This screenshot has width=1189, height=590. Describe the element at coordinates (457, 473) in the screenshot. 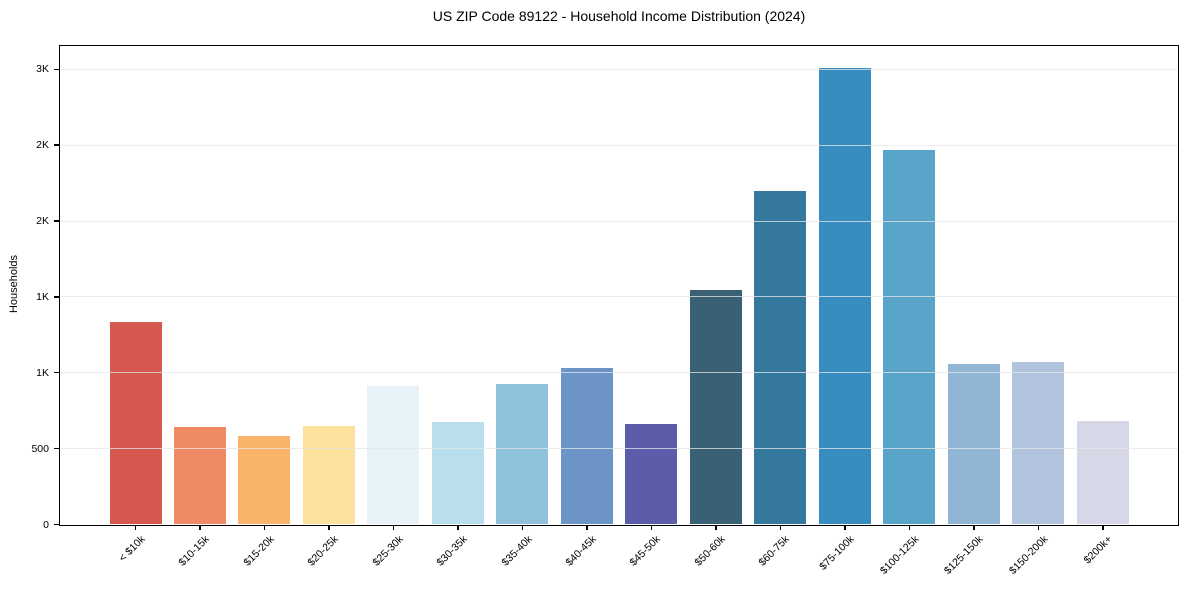

I see `bar-$30-35k` at that location.